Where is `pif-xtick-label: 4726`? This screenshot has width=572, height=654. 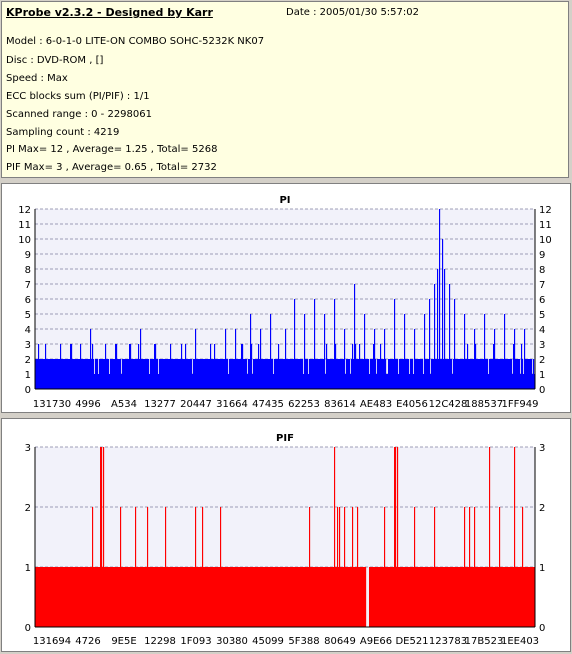 pif-xtick-label: 4726 is located at coordinates (87, 641).